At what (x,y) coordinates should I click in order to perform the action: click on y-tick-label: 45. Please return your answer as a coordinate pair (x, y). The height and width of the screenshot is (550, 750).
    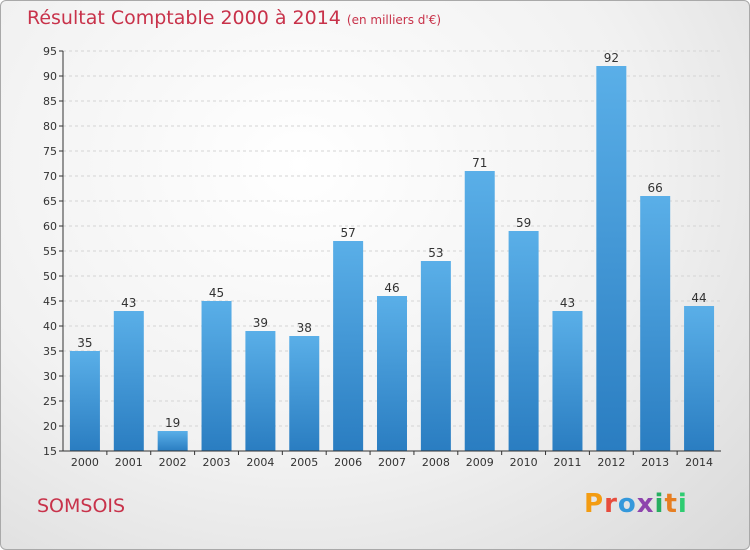
    Looking at the image, I should click on (50, 301).